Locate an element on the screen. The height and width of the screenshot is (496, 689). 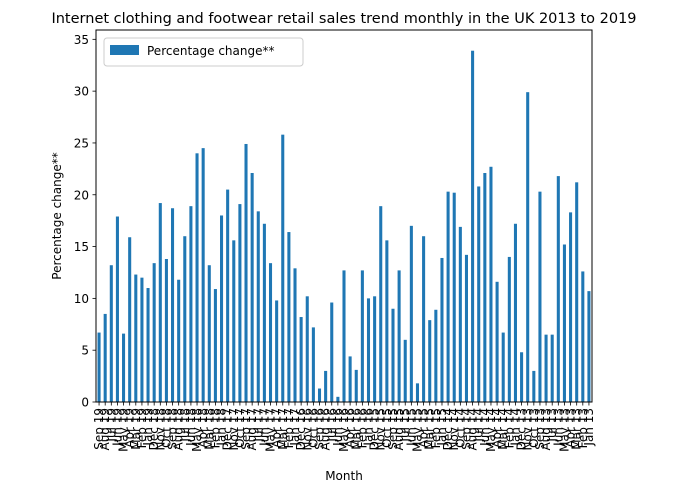
x-tick-label: Aug 15 is located at coordinates (399, 429).